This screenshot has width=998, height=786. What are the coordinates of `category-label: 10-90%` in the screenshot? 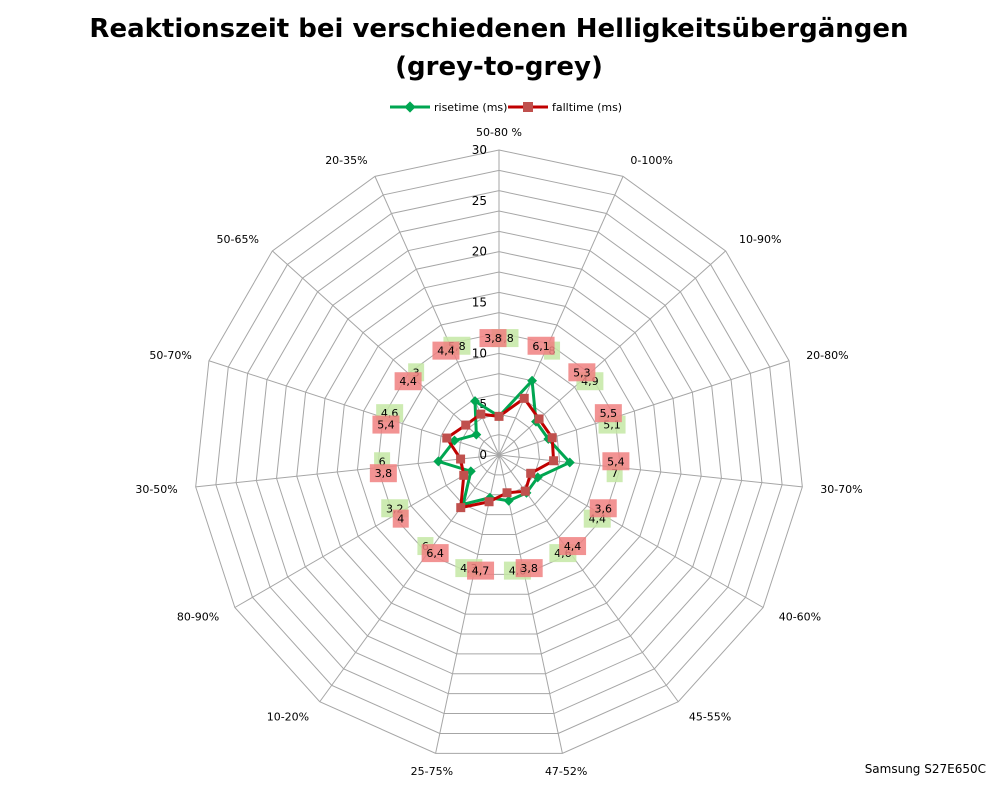 It's located at (760, 239).